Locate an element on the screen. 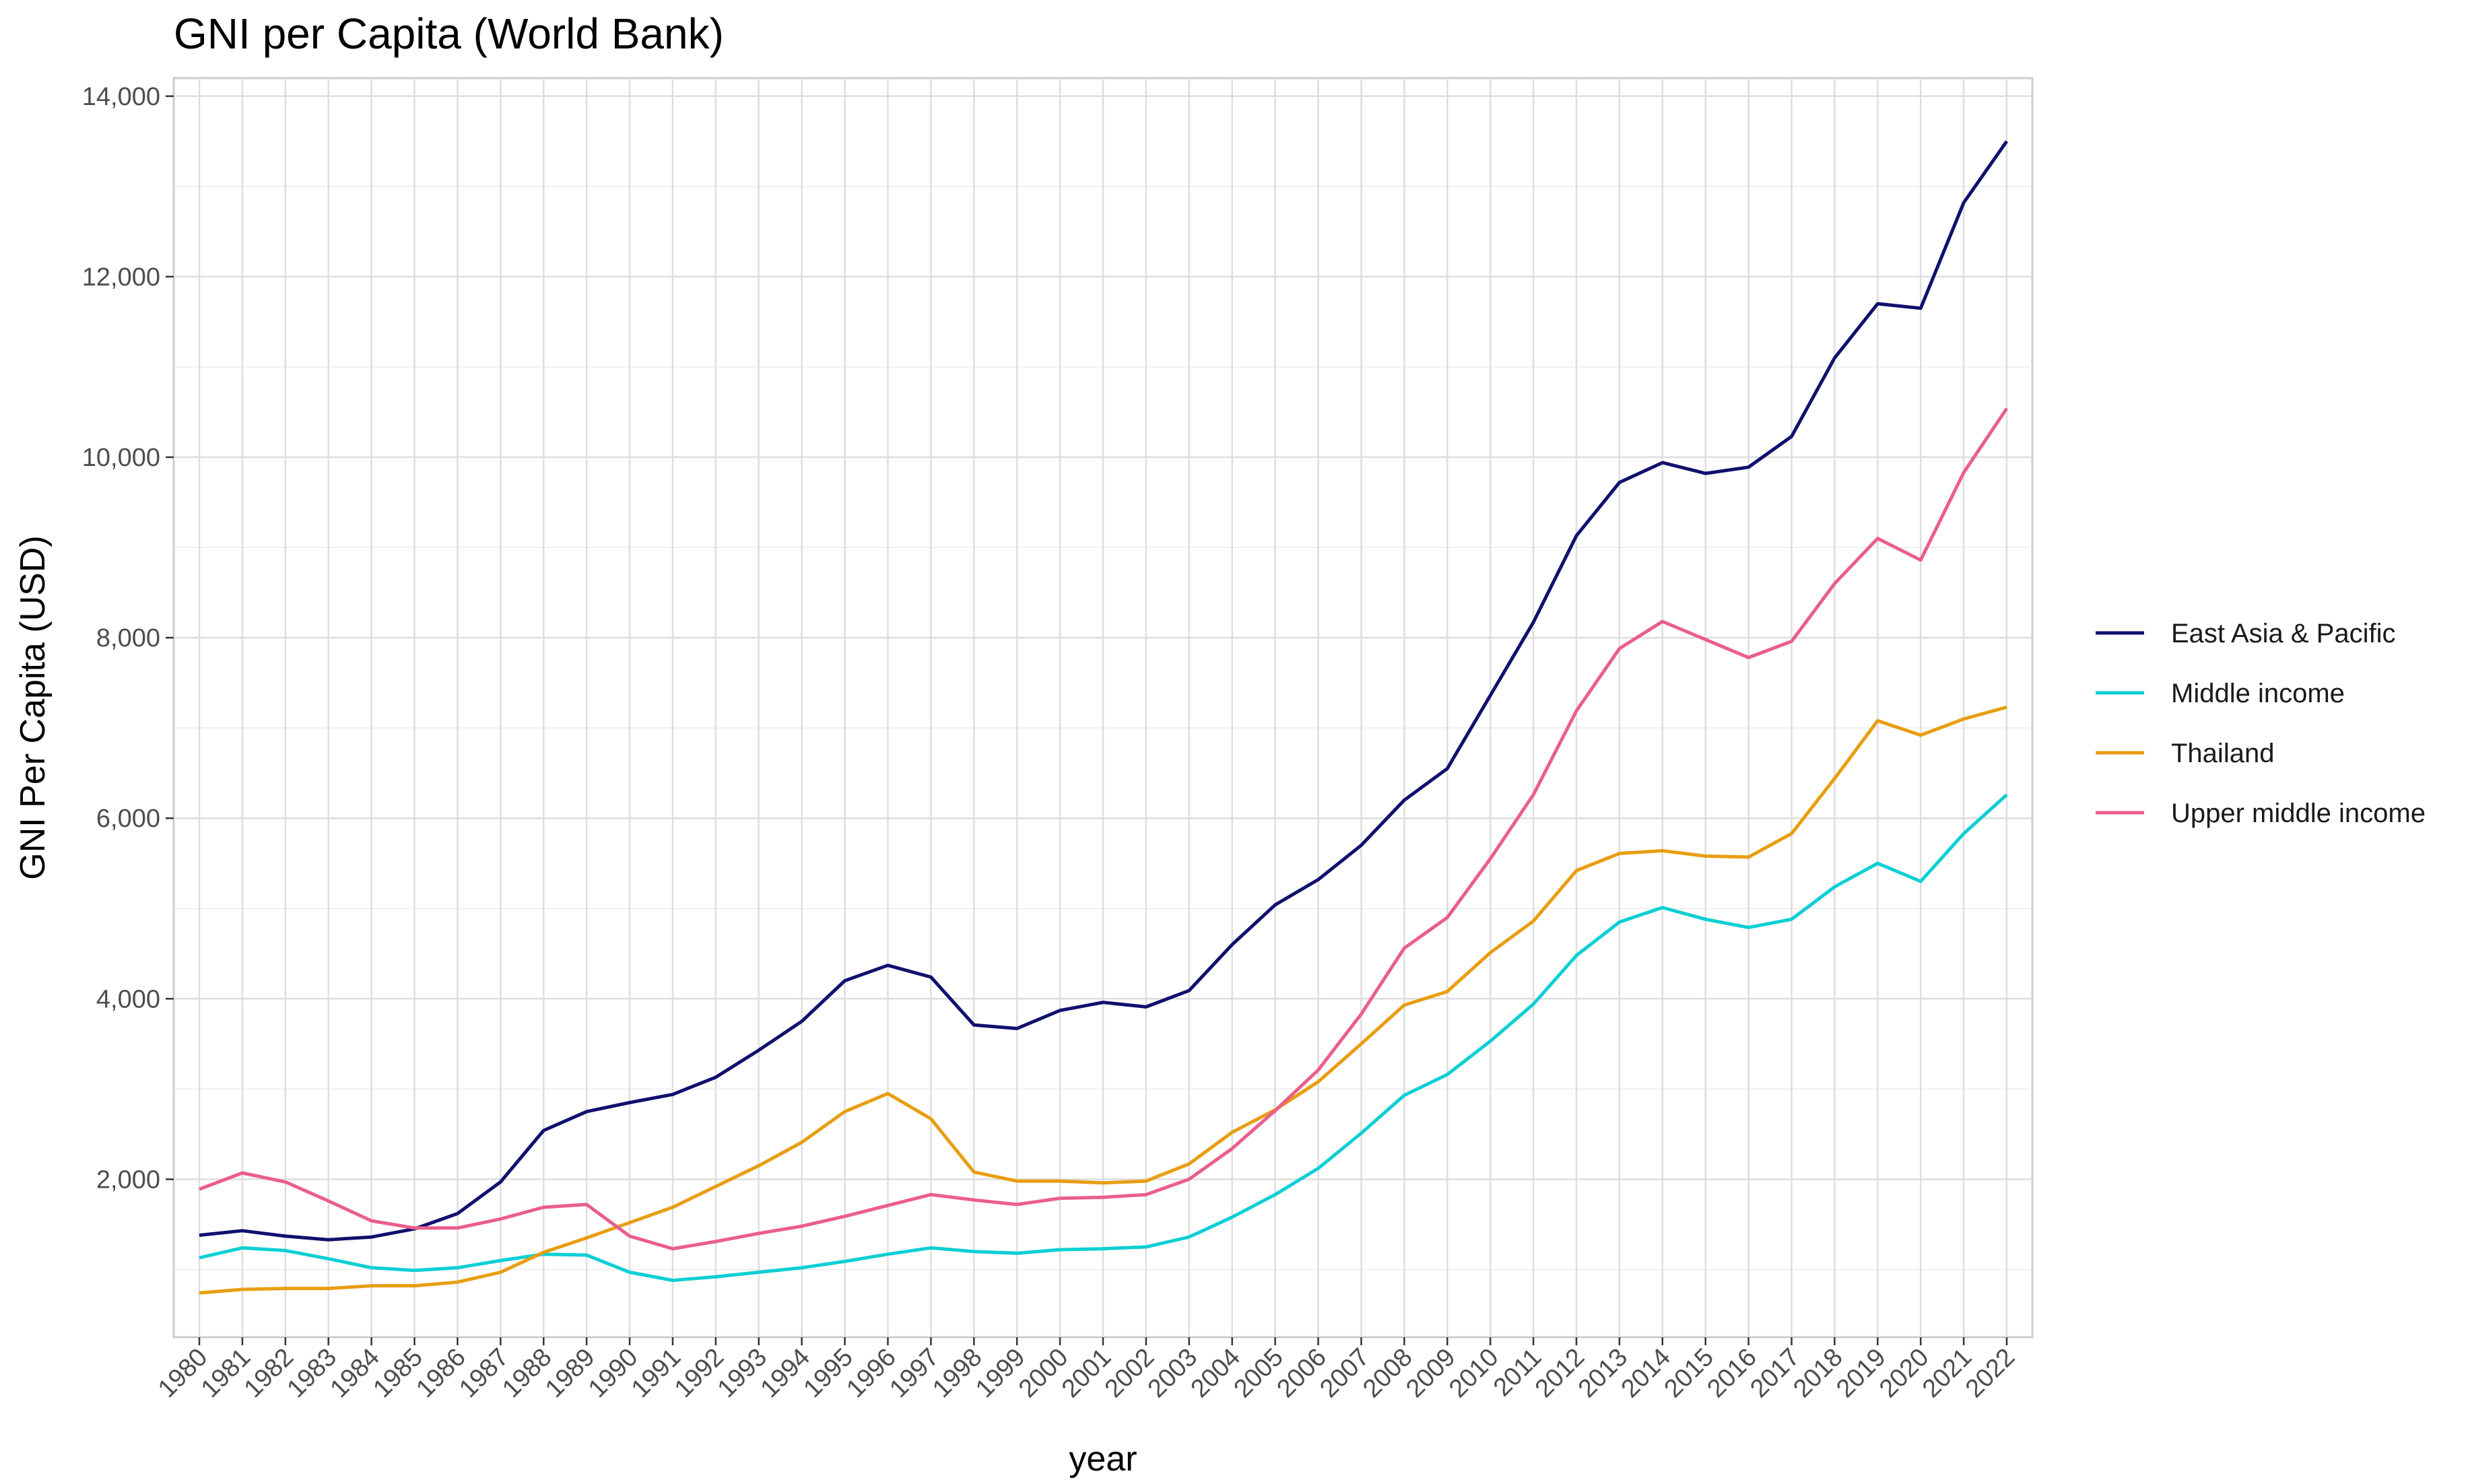 The width and height of the screenshot is (2466, 1484). x-tick-label: 1999 is located at coordinates (1000, 1373).